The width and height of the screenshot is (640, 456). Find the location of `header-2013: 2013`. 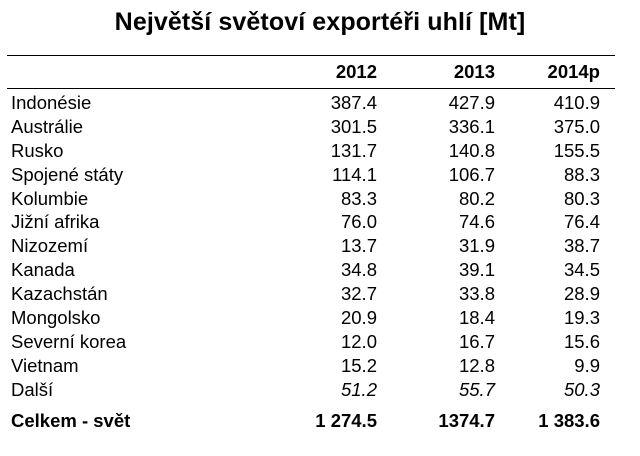

header-2013: 2013 is located at coordinates (474, 71).